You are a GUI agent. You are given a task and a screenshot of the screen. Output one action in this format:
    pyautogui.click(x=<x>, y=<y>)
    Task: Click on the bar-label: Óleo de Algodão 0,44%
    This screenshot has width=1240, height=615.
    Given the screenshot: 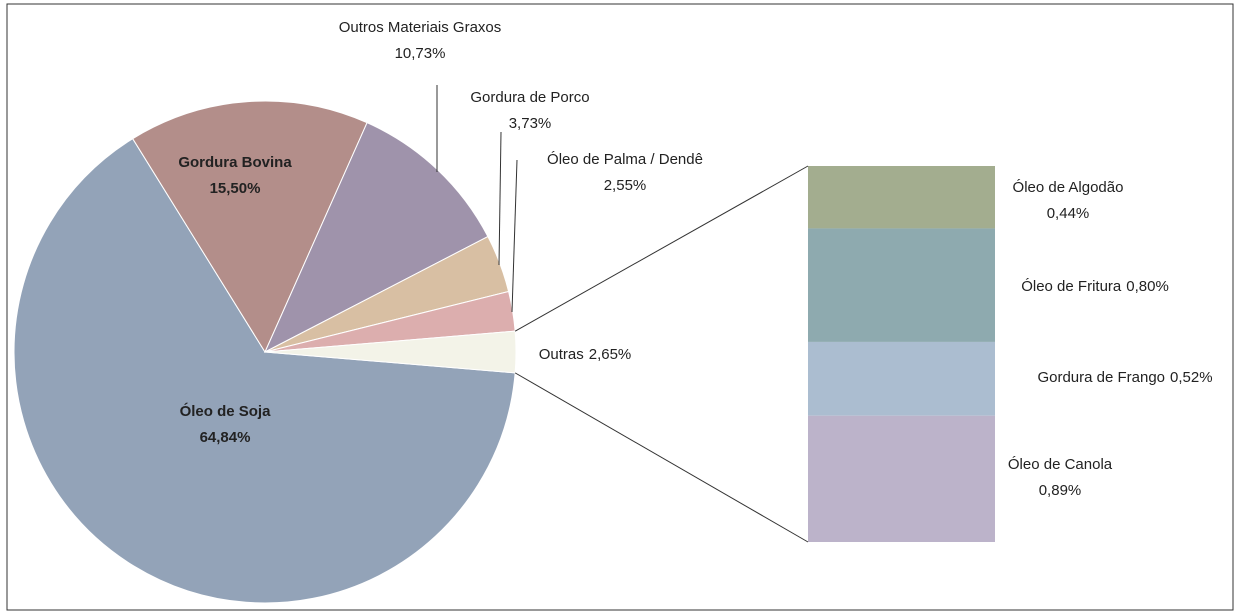 What is the action you would take?
    pyautogui.click(x=1068, y=200)
    